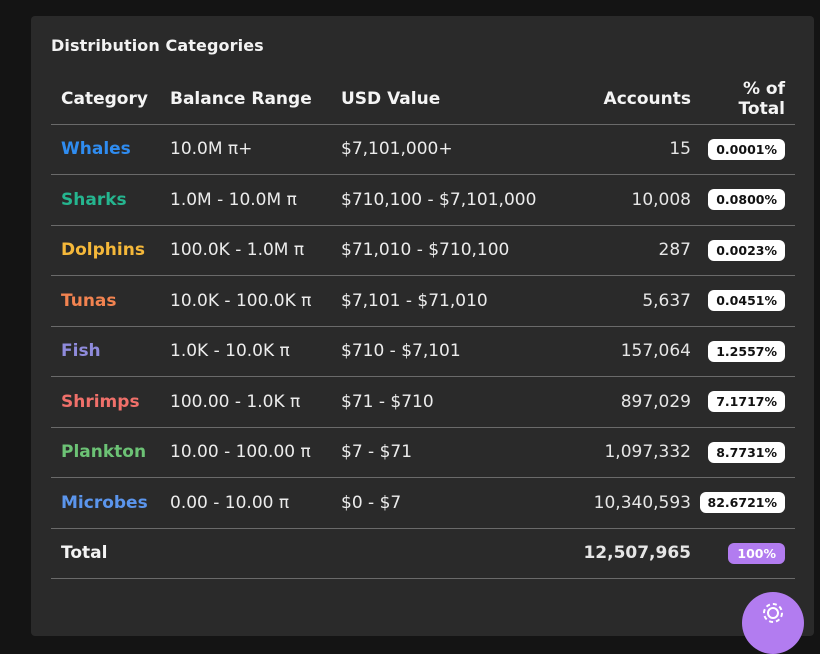  I want to click on category-name: Fish, so click(81, 351).